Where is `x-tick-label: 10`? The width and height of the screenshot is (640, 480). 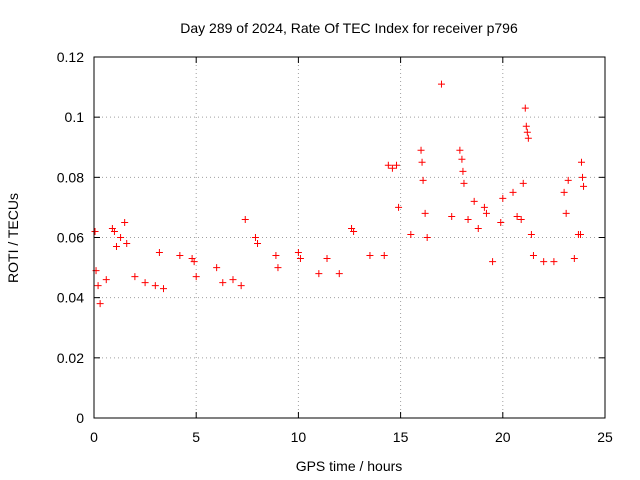 x-tick-label: 10 is located at coordinates (299, 437).